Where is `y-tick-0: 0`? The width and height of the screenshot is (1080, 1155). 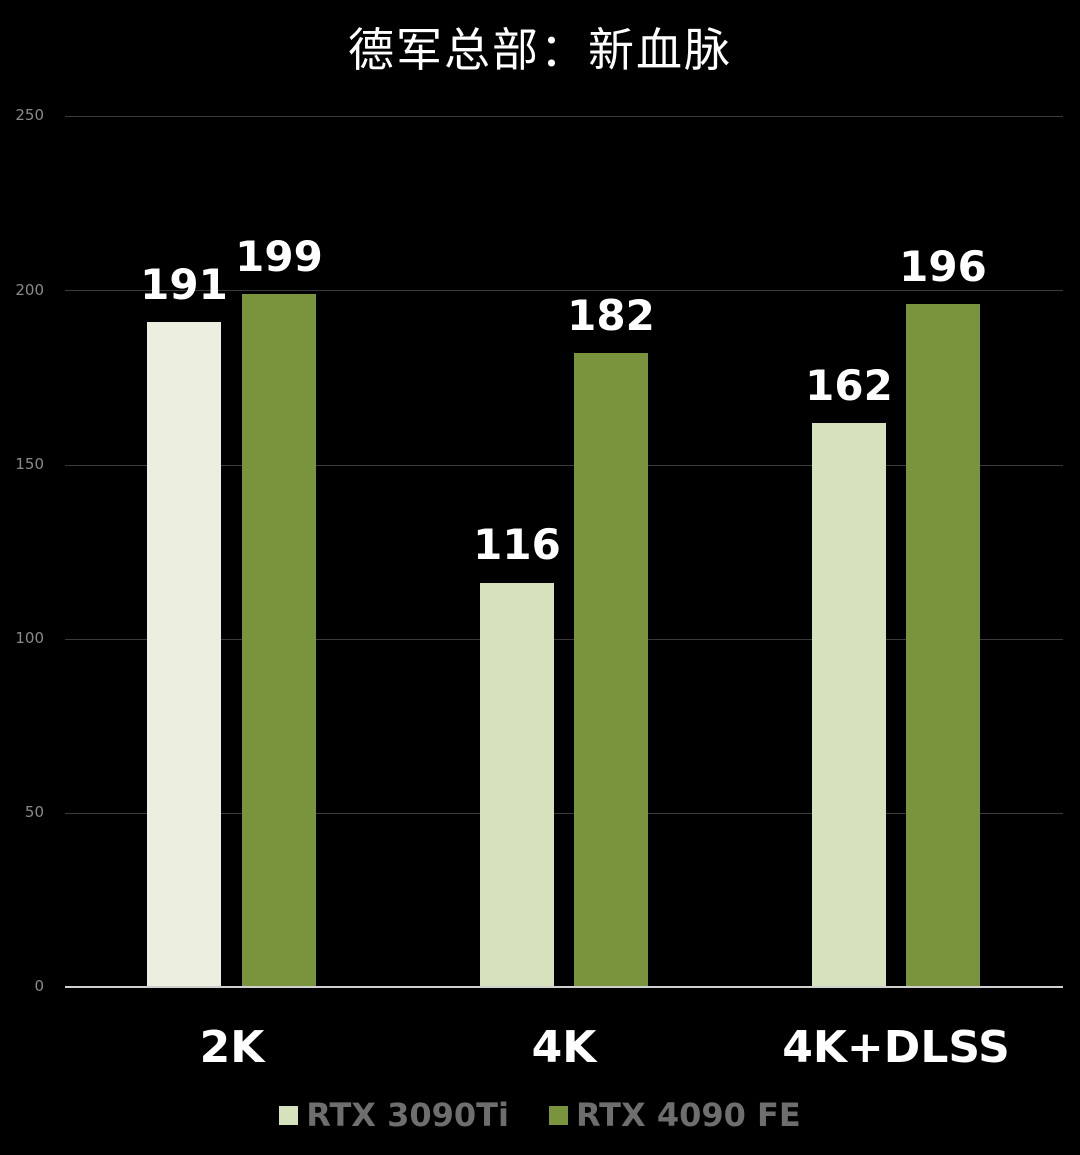 y-tick-0: 0 is located at coordinates (39, 986).